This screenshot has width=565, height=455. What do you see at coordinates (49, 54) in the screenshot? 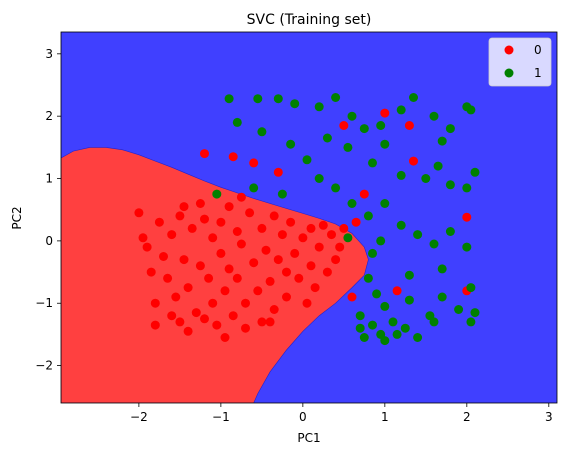
I see `y-tick-label: 3` at bounding box center [49, 54].